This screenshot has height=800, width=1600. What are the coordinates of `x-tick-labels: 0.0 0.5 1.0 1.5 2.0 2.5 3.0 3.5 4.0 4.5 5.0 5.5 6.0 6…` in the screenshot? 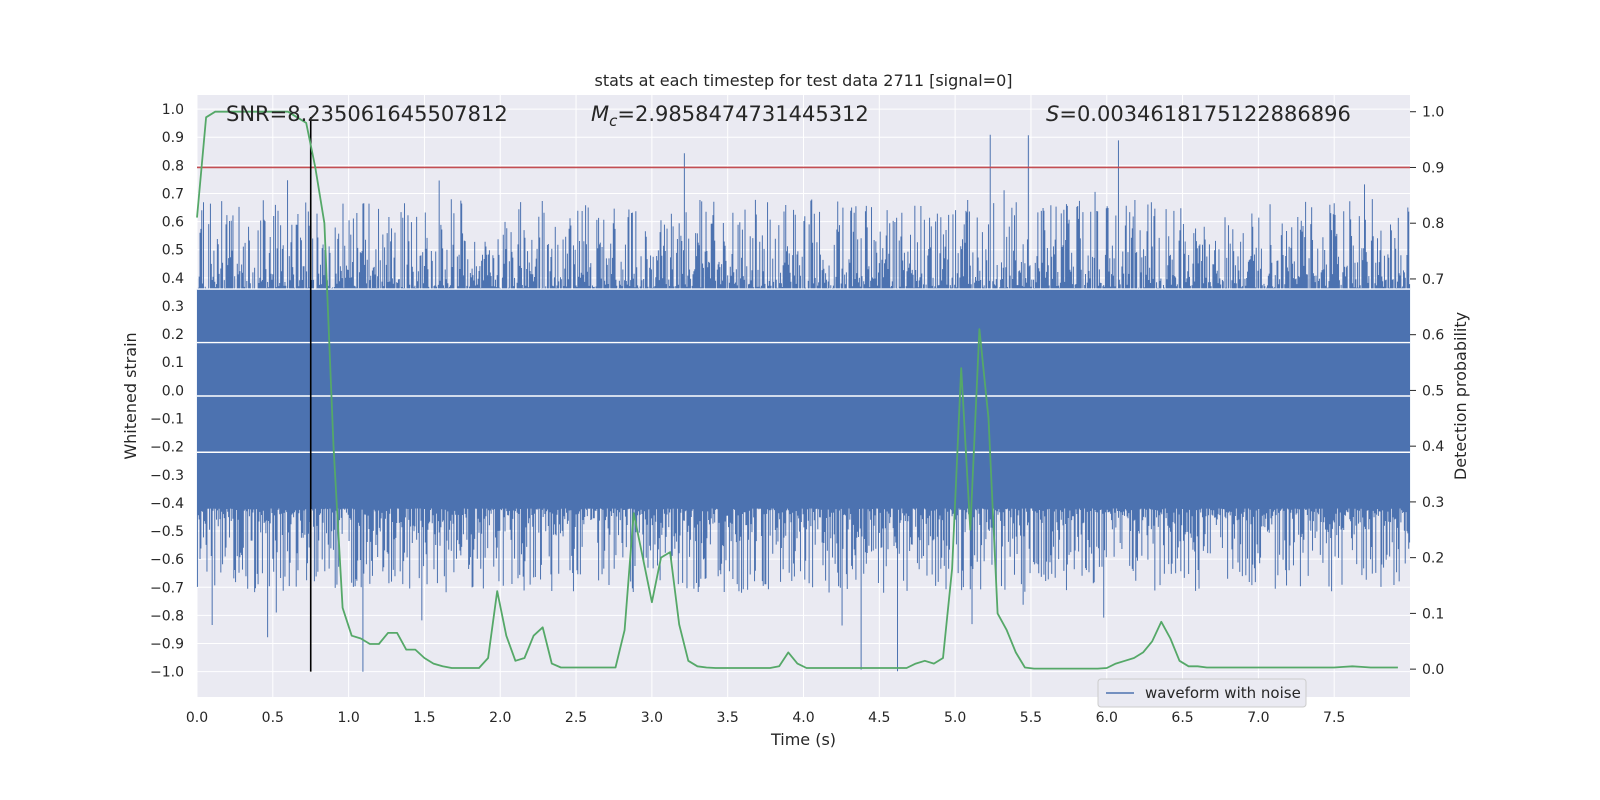 It's located at (765, 718).